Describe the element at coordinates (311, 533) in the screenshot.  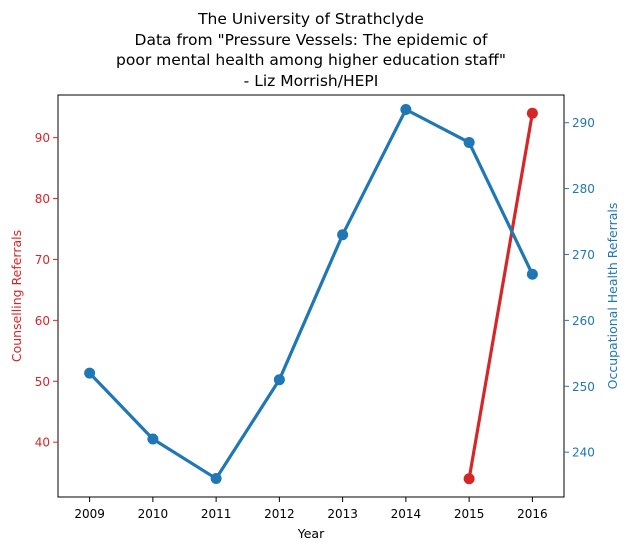
I see `x-axis-label: Year` at that location.